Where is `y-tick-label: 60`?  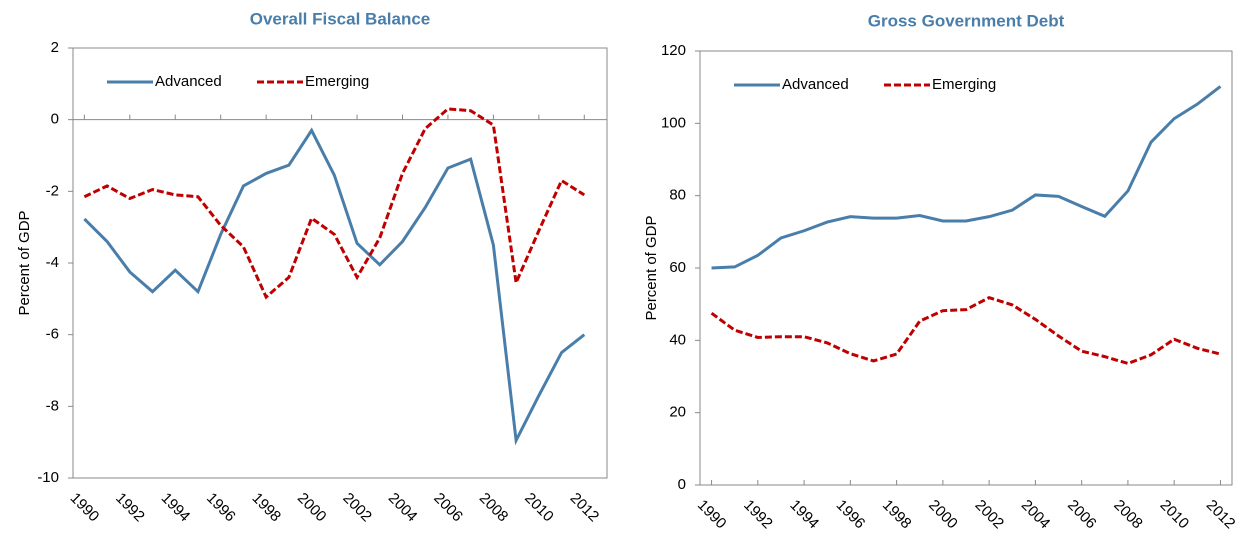
y-tick-label: 60 is located at coordinates (677, 267).